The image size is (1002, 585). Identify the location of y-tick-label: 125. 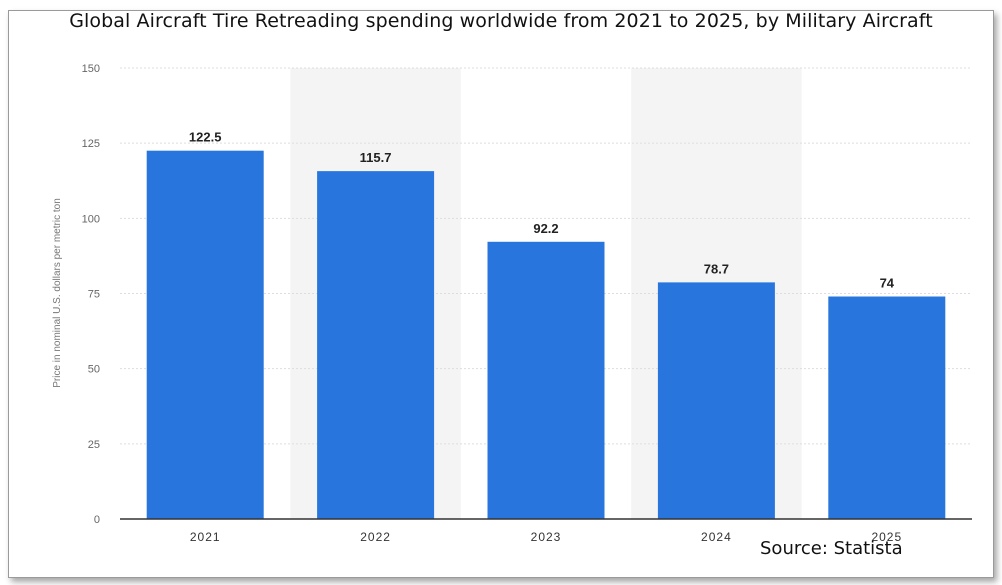
(91, 144).